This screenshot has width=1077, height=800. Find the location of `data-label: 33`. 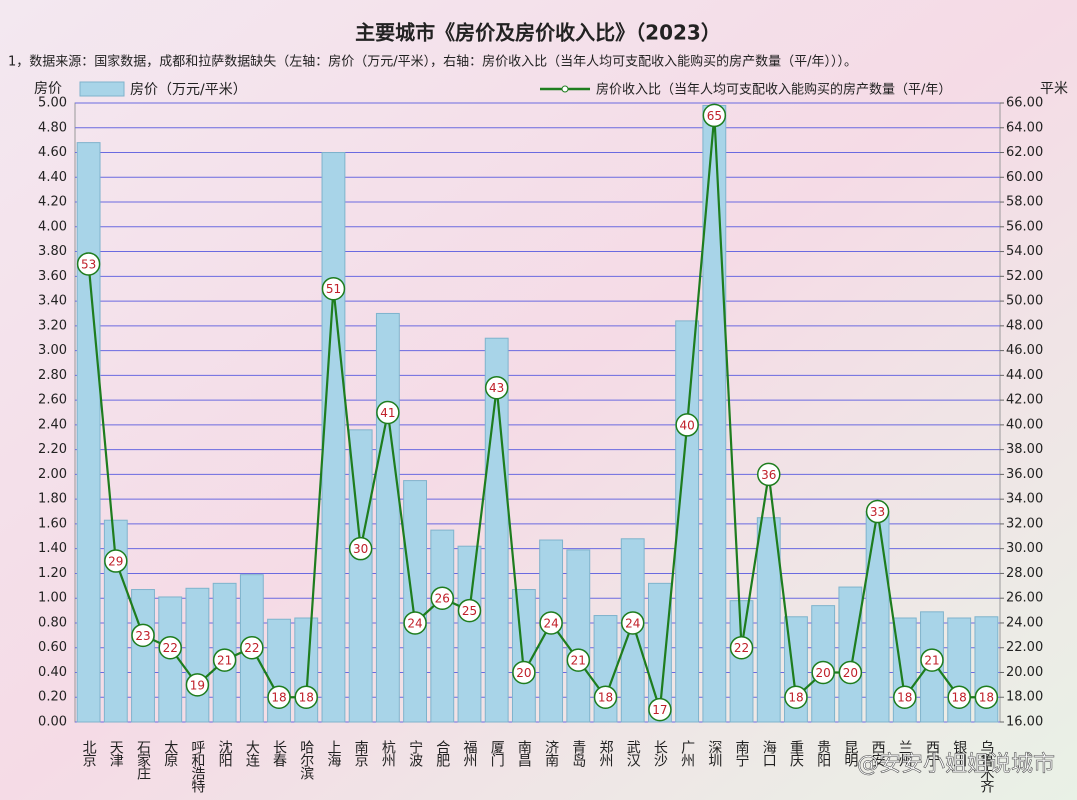

data-label: 33 is located at coordinates (877, 512).